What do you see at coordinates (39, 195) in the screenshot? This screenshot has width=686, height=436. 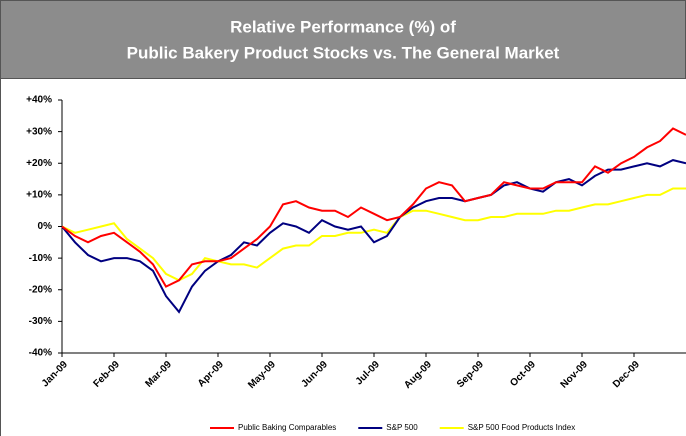 I see `y-tick-label: +10%` at bounding box center [39, 195].